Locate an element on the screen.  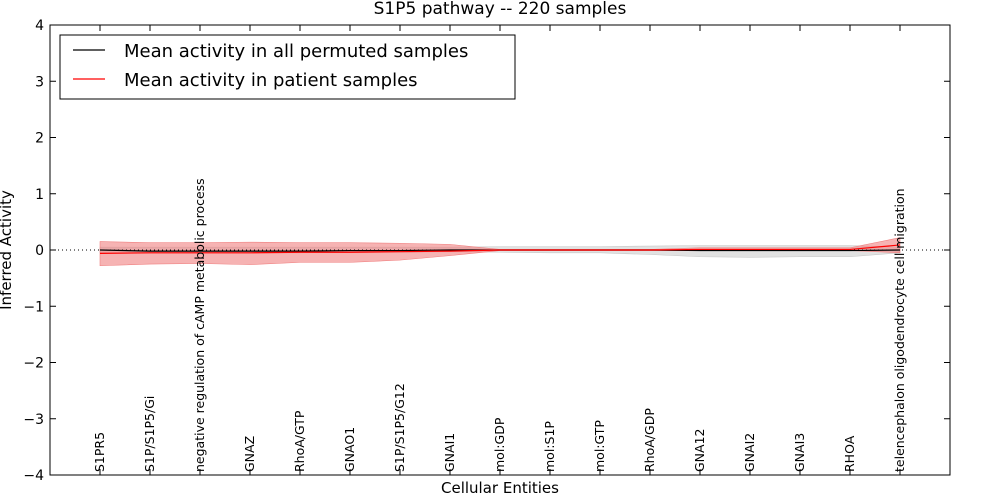
chart-title: S1P5 pathway -- 220 samples is located at coordinates (500, 9).